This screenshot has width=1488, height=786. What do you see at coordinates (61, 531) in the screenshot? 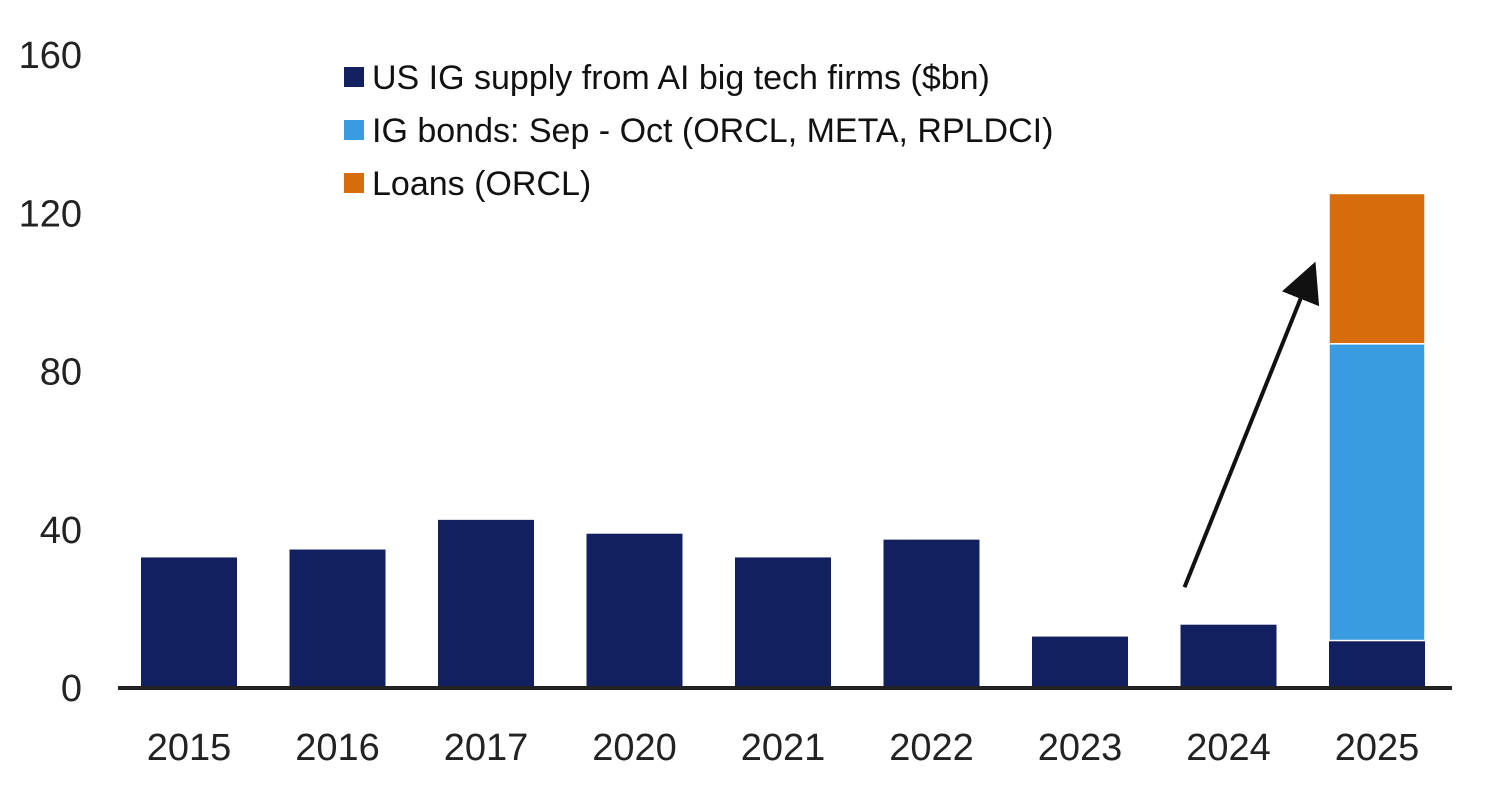
I see `y-tick-label: 40` at bounding box center [61, 531].